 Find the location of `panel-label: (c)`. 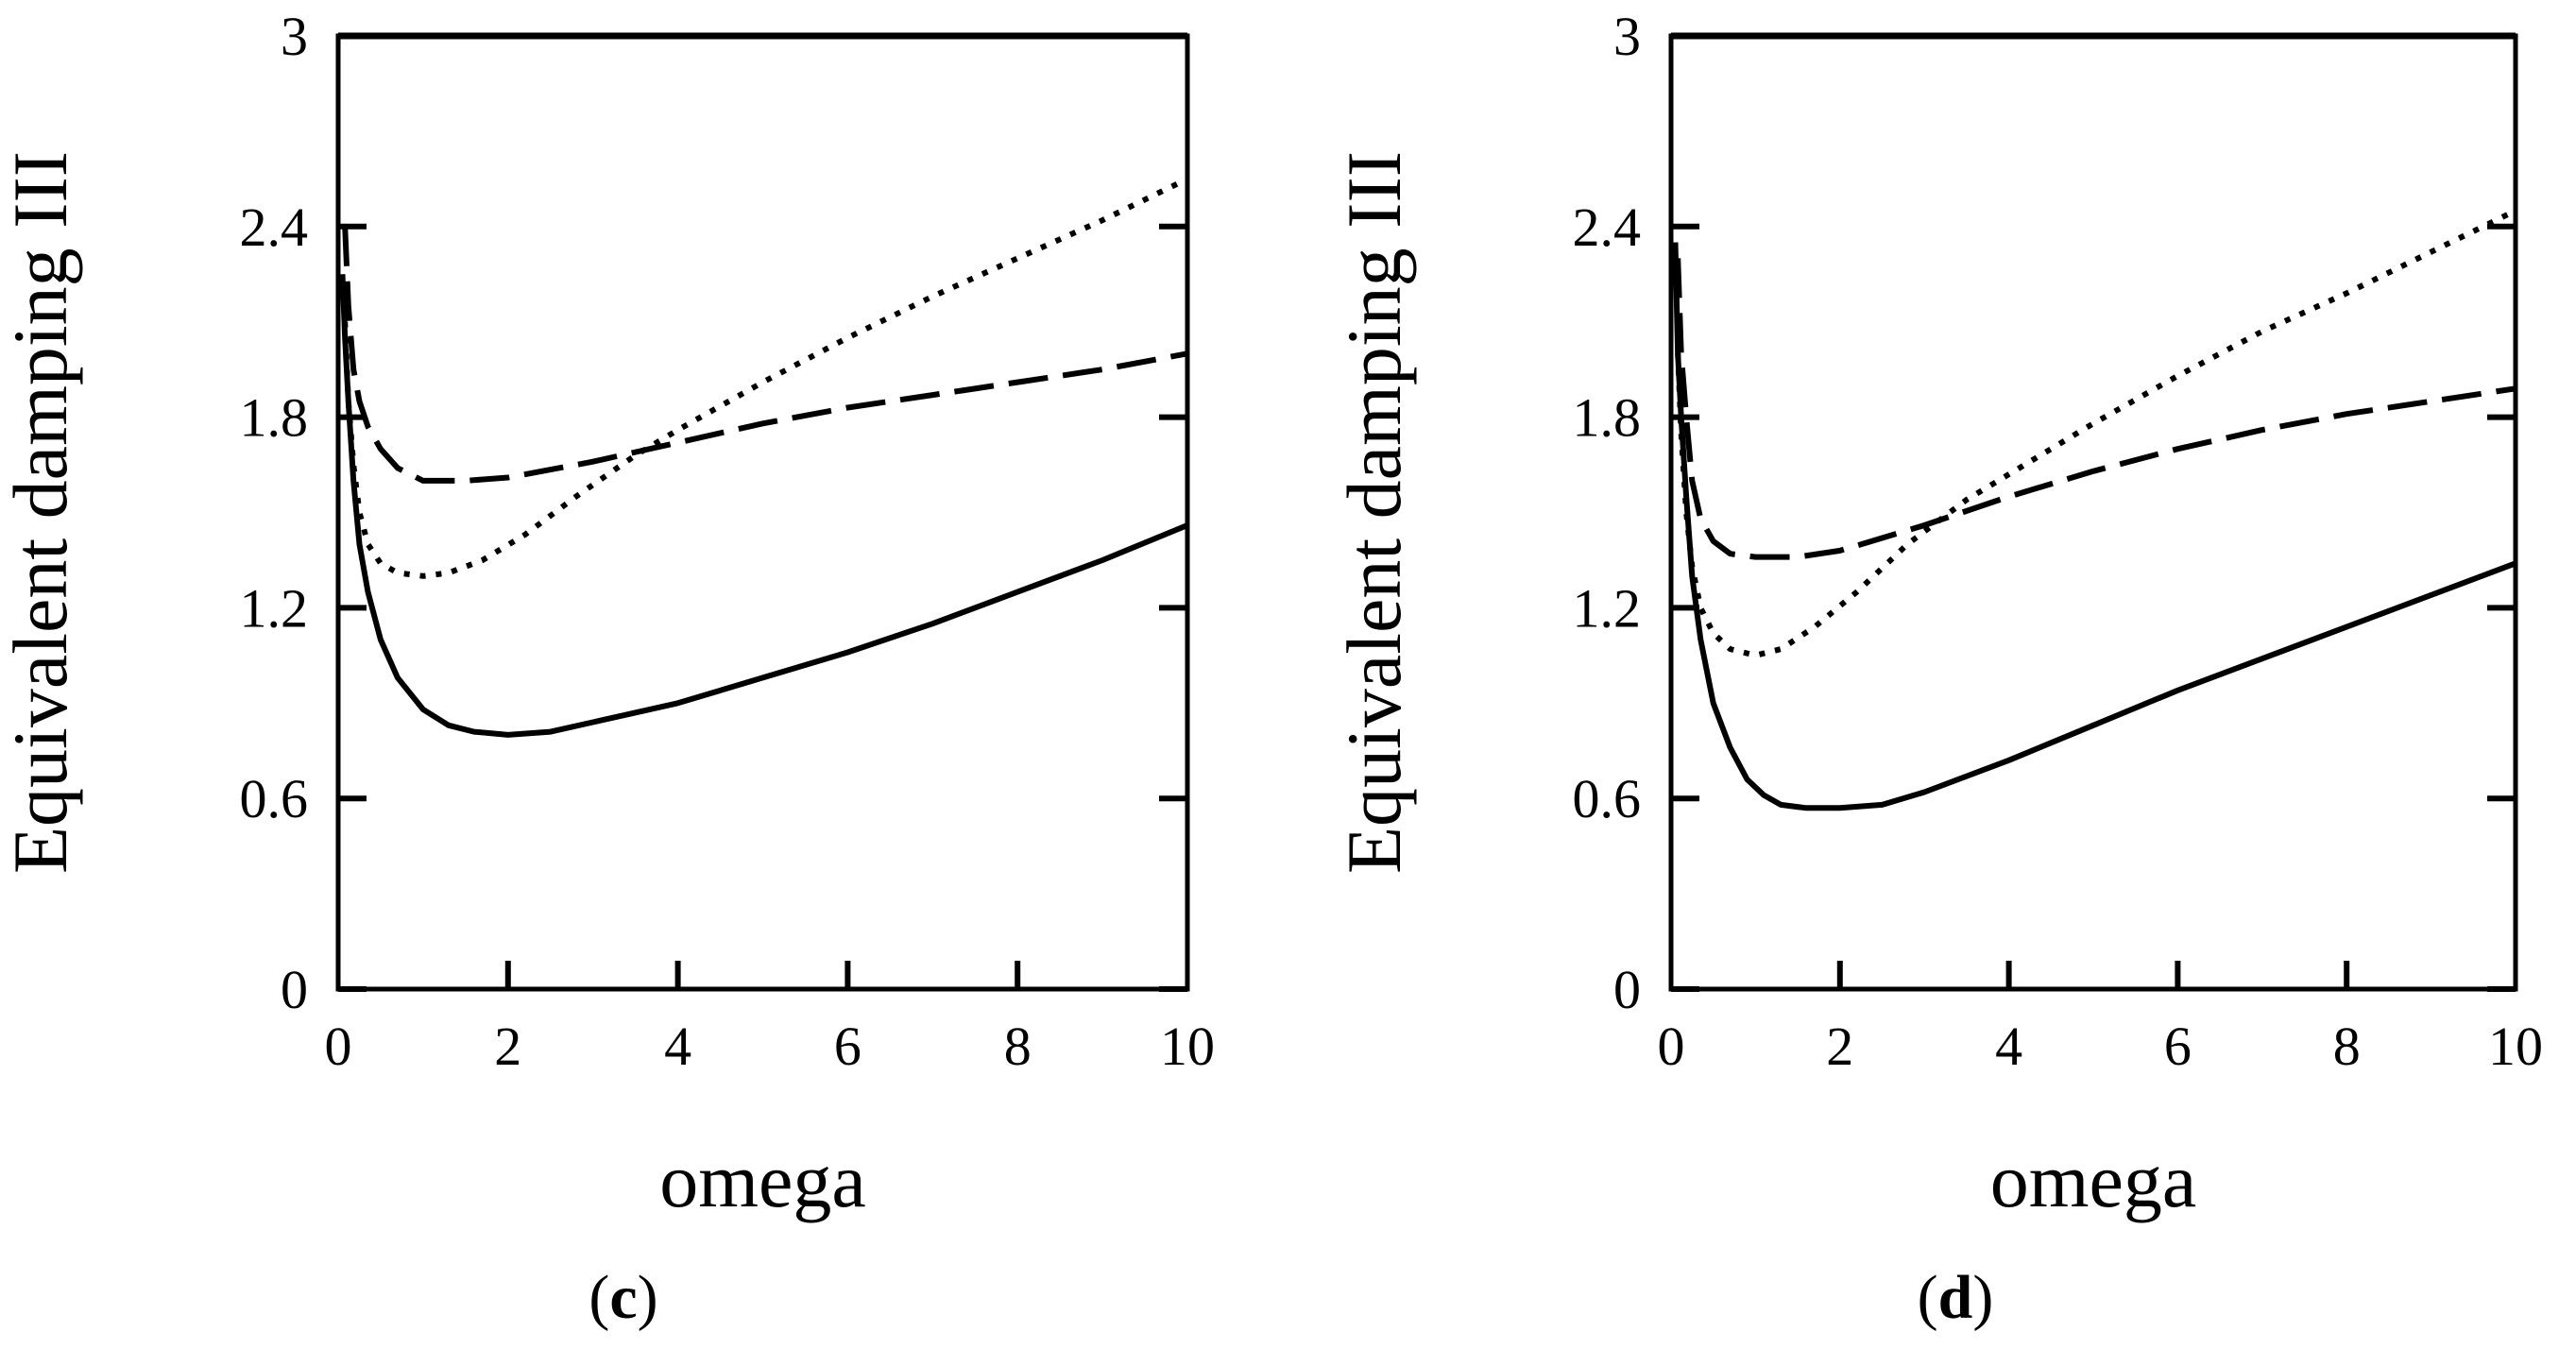

panel-label: (c) is located at coordinates (623, 1297).